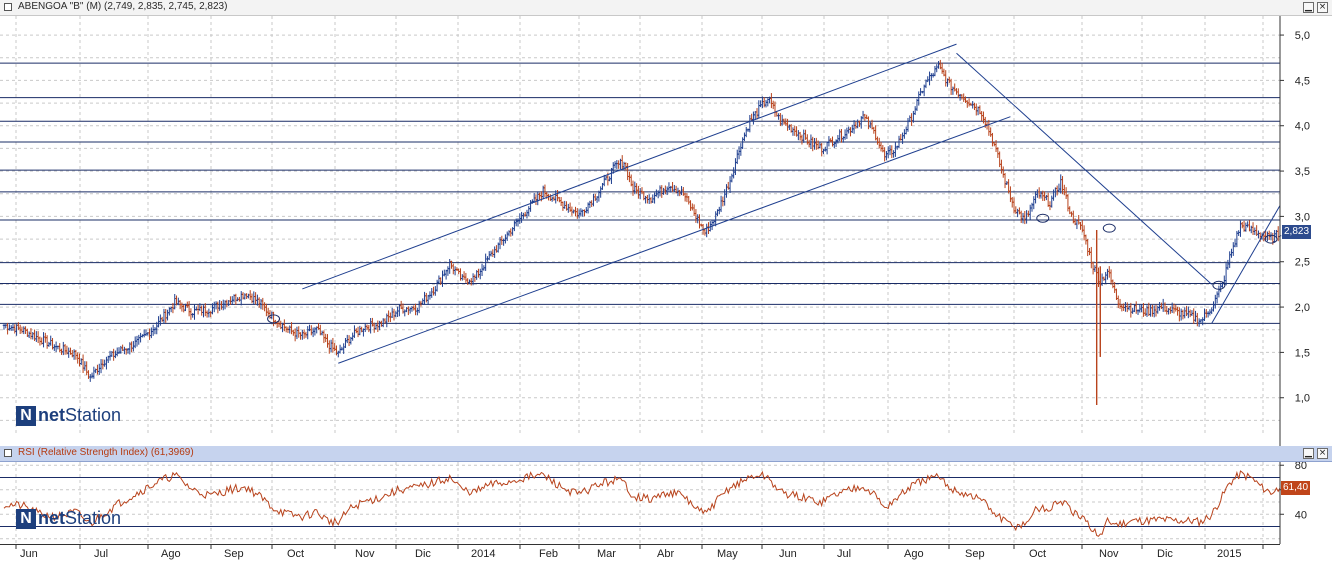  What do you see at coordinates (653, 503) in the screenshot?
I see `rsi-chart: 406080` at bounding box center [653, 503].